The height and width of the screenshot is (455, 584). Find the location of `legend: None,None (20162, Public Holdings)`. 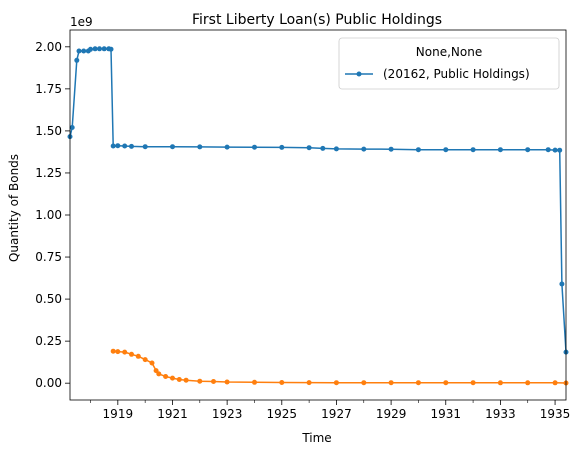

legend: None,None (20162, Public Holdings) is located at coordinates (449, 63).